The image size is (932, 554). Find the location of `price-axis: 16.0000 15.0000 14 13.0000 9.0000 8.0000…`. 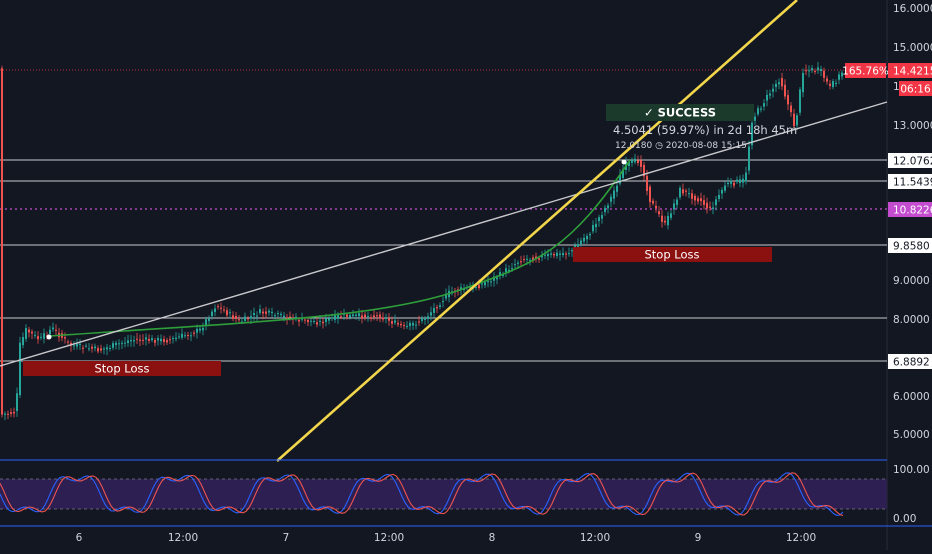

price-axis: 16.0000 15.0000 14 13.0000 9.0000 8.0000… is located at coordinates (912, 222).